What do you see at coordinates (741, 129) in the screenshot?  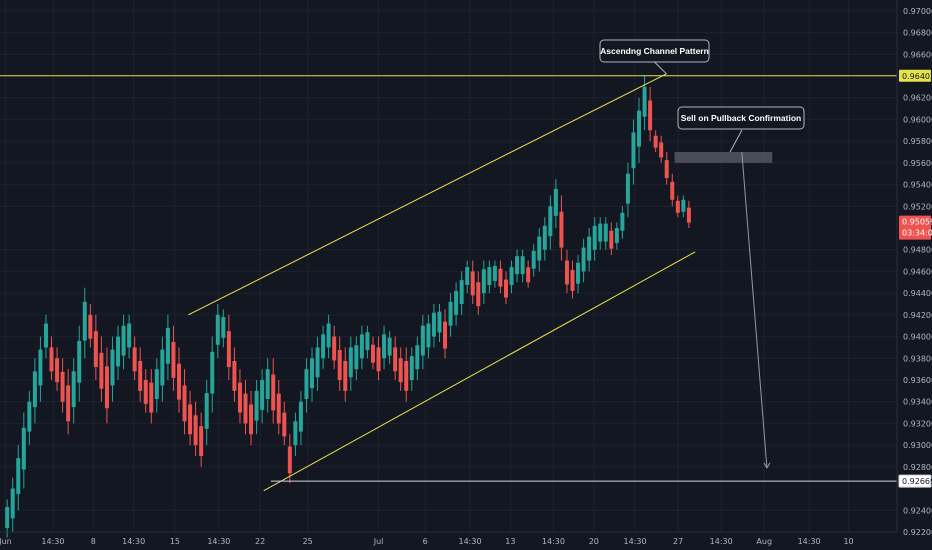 I see `callout-sell-pullback: Sell on Pullback Confirmation` at bounding box center [741, 129].